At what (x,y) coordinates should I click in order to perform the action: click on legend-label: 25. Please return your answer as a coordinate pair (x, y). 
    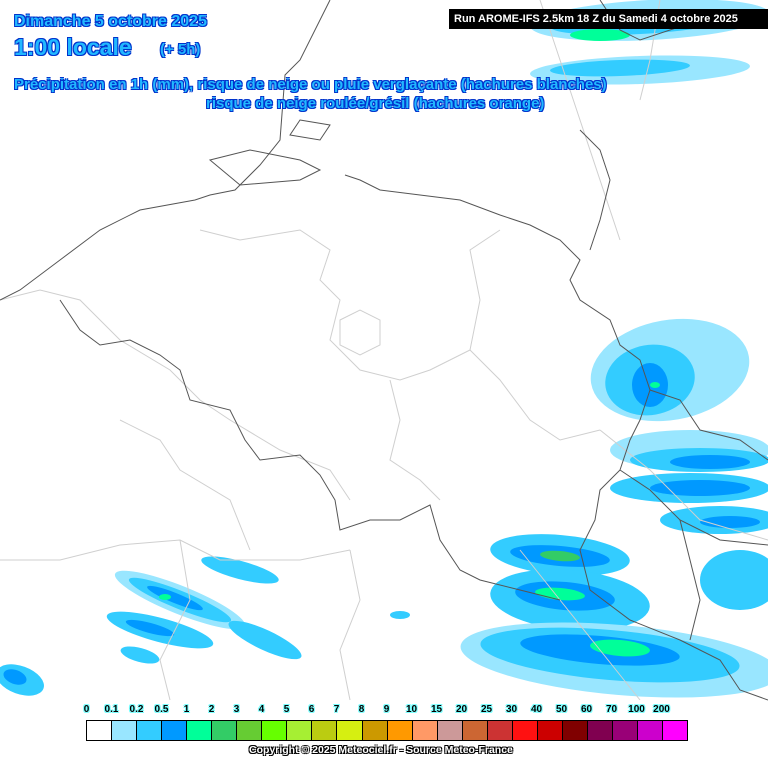
    Looking at the image, I should click on (486, 709).